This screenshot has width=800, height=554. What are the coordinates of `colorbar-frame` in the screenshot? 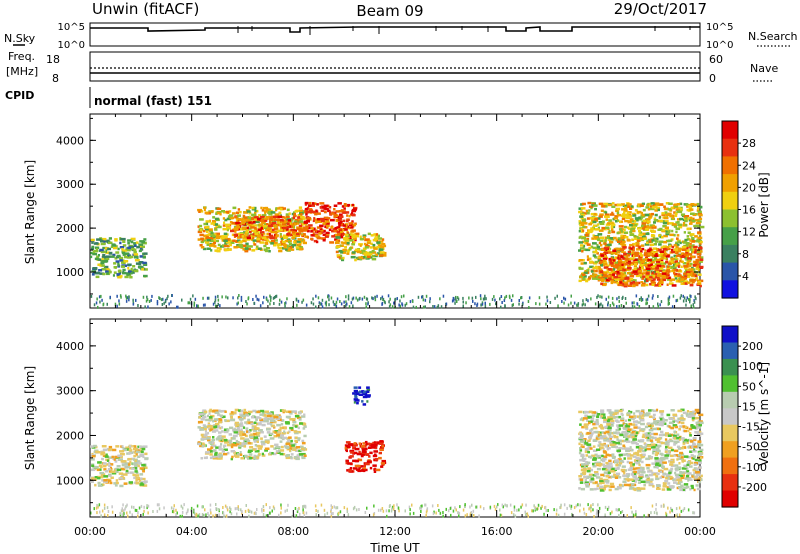 It's located at (730, 416).